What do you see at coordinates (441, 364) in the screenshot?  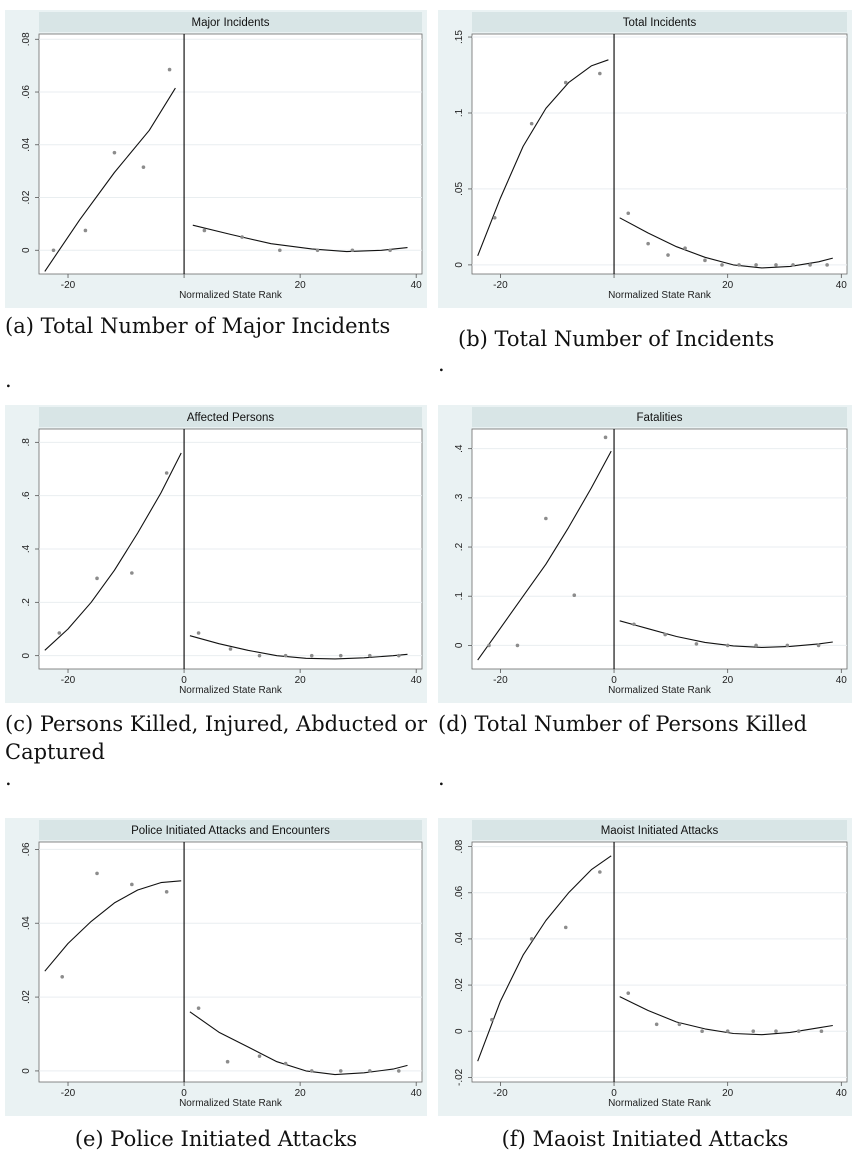 I see `note-b: .` at bounding box center [441, 364].